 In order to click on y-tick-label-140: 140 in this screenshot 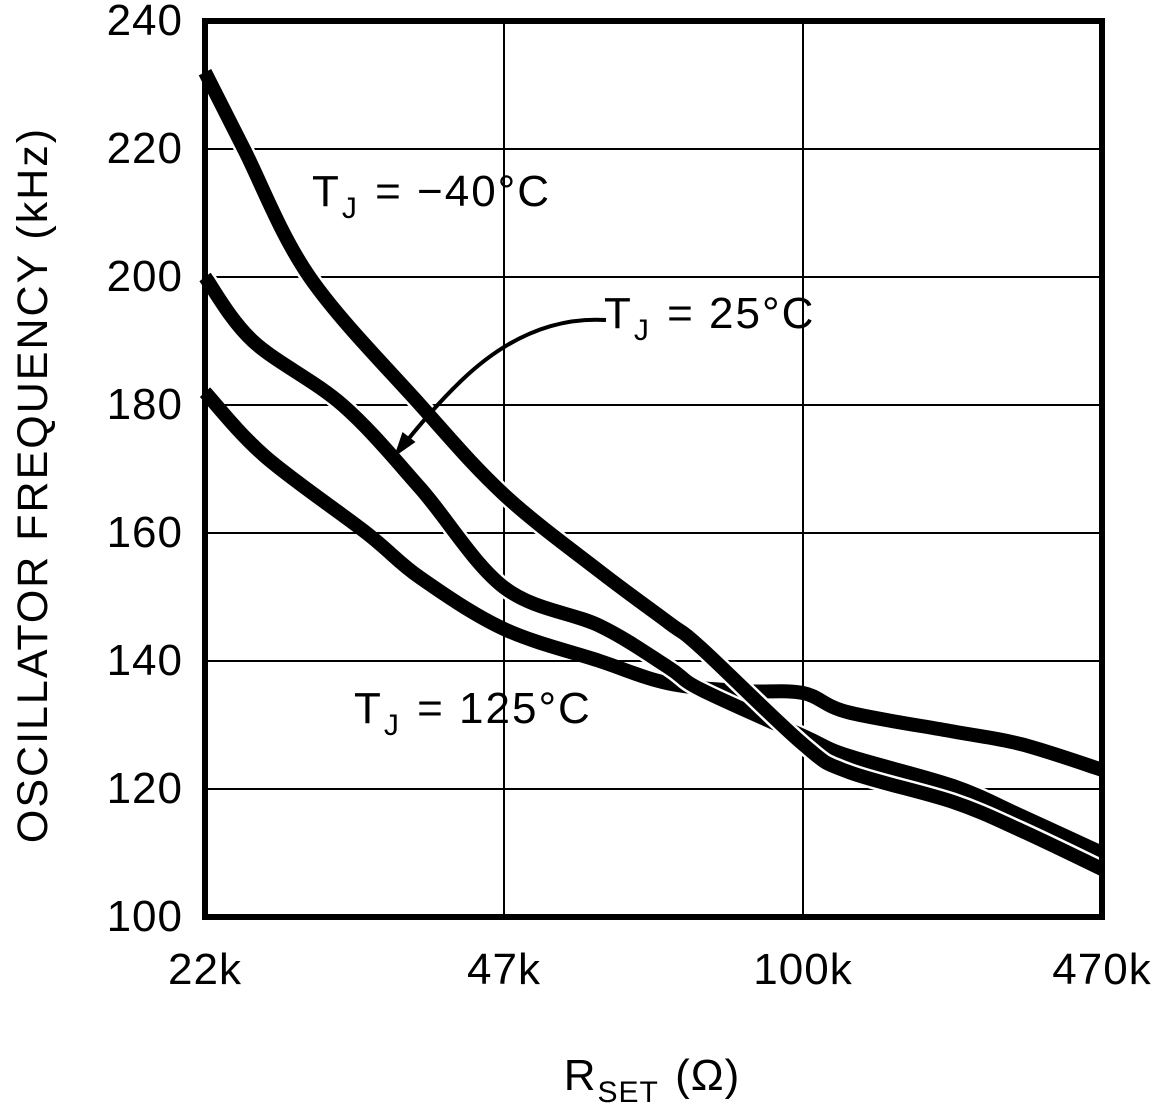, I will do `click(144, 660)`.